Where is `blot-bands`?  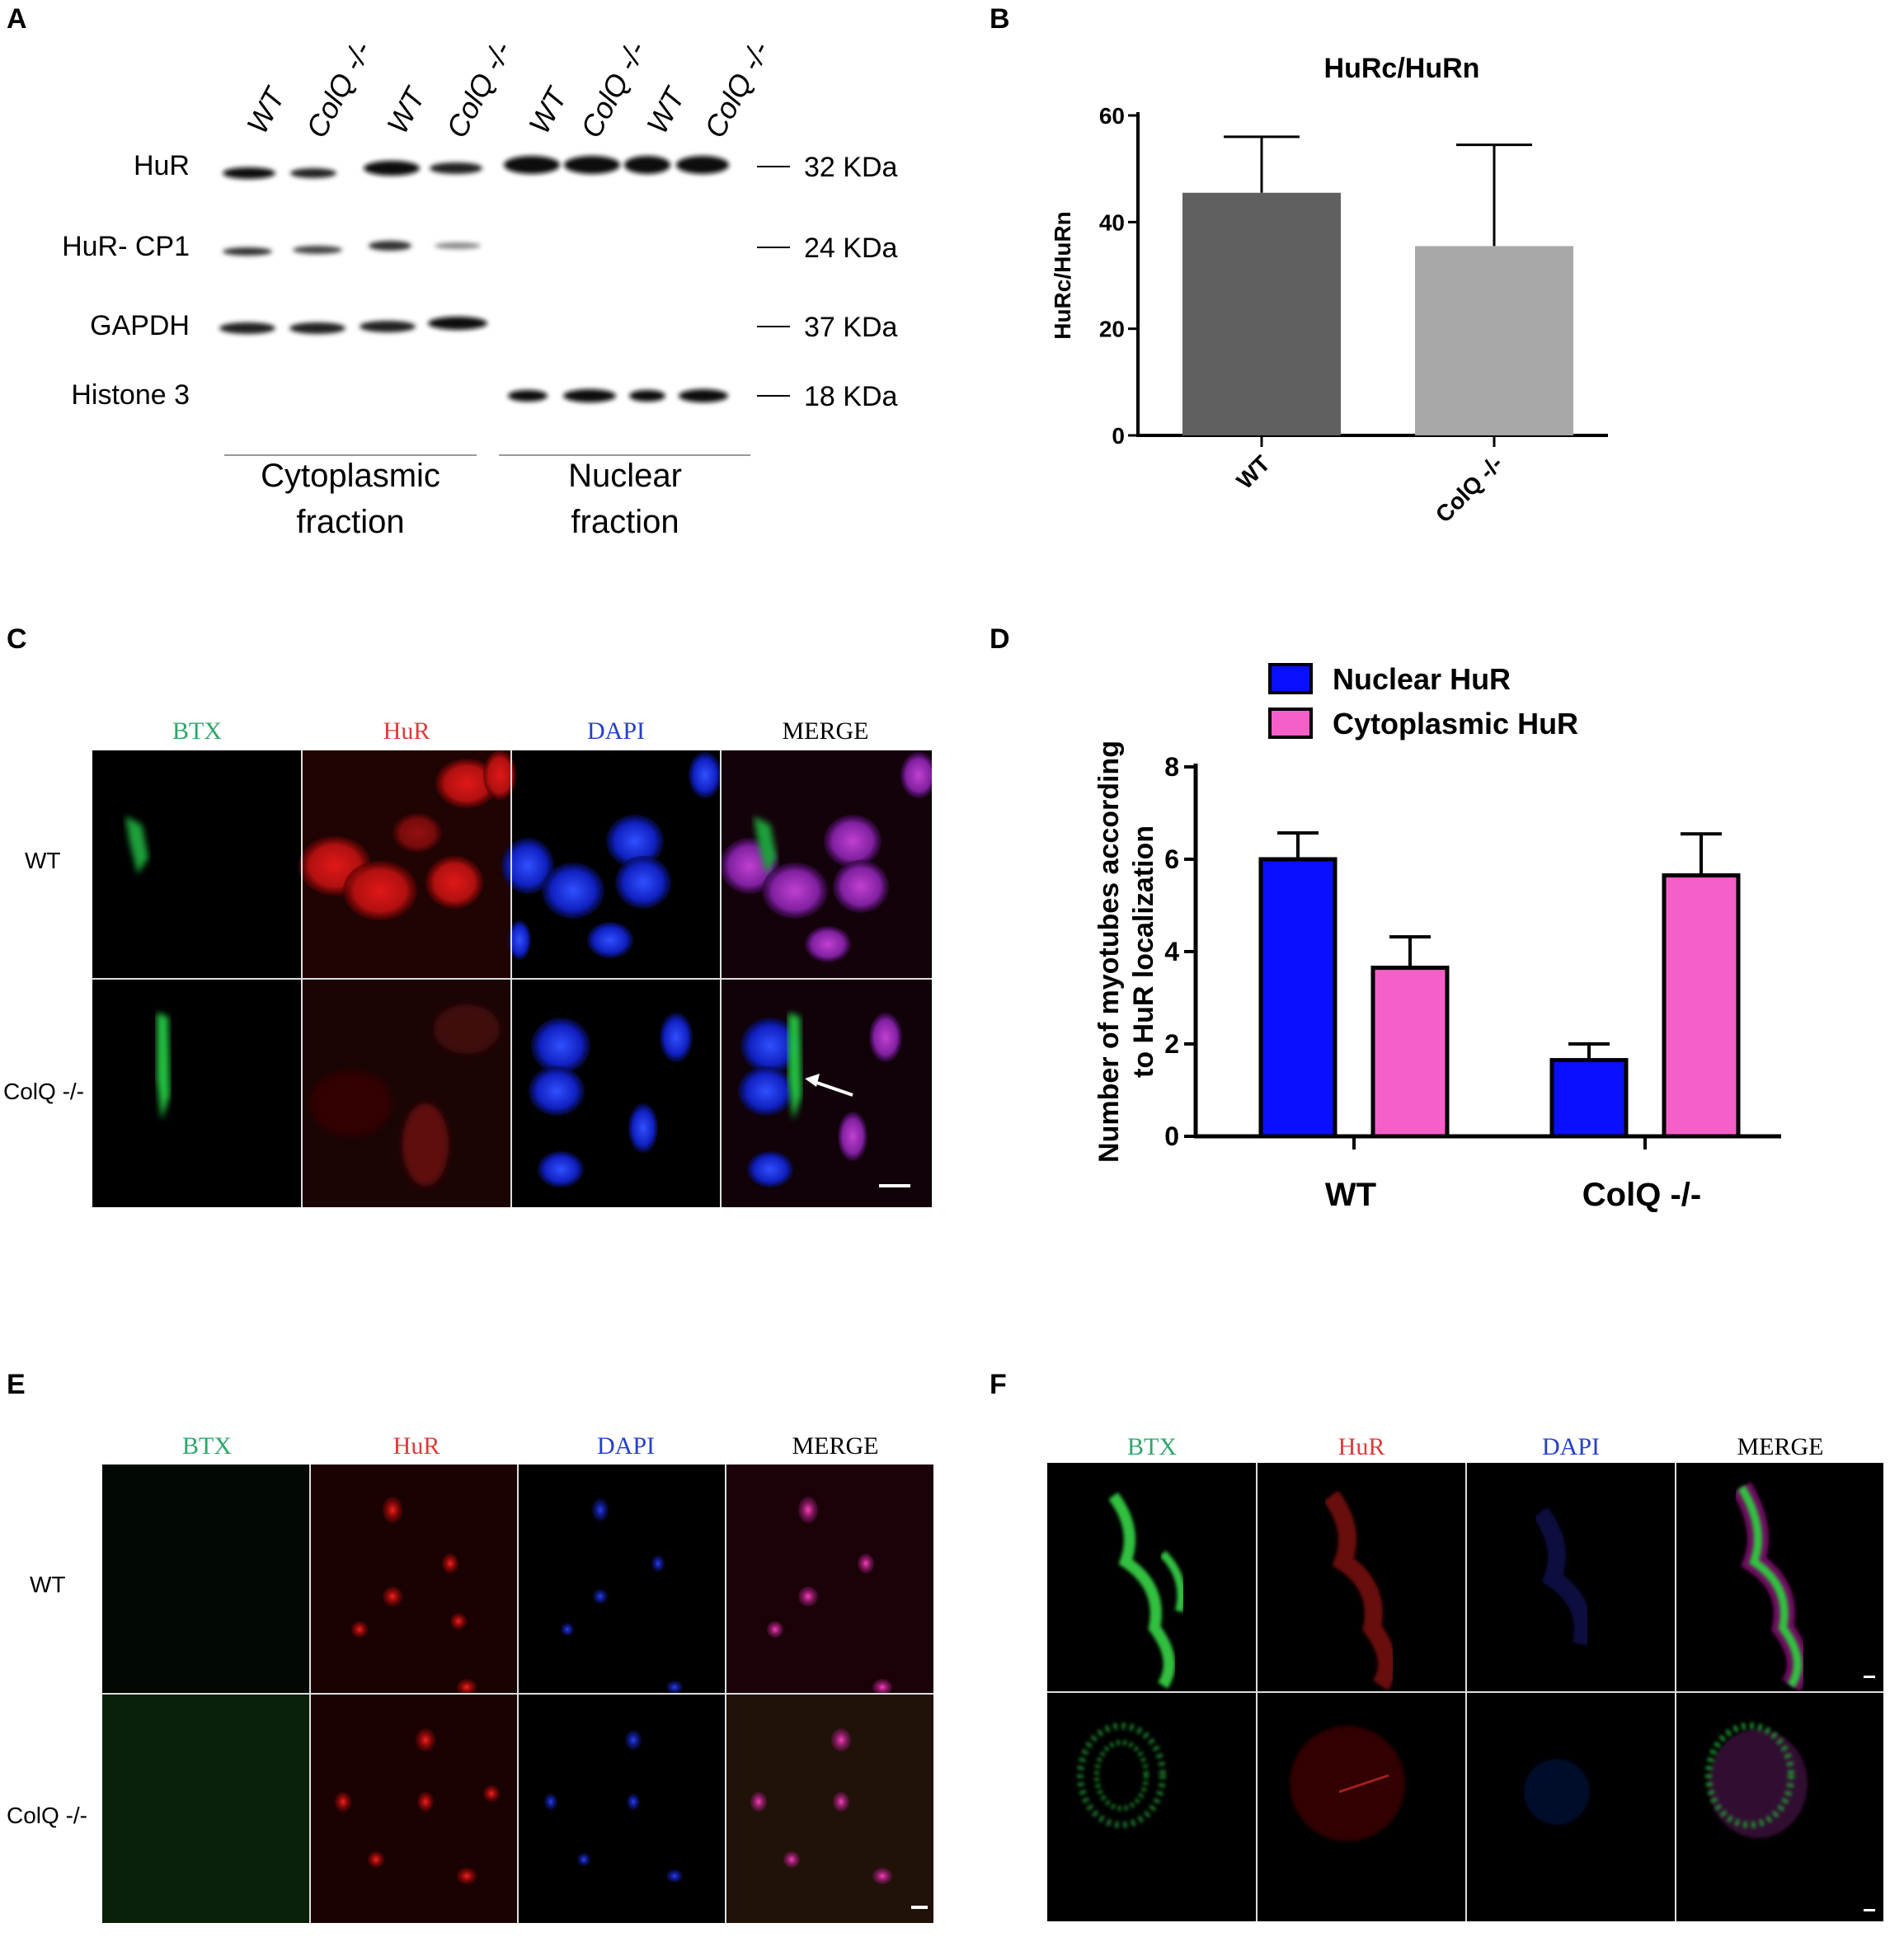
blot-bands is located at coordinates (474, 279).